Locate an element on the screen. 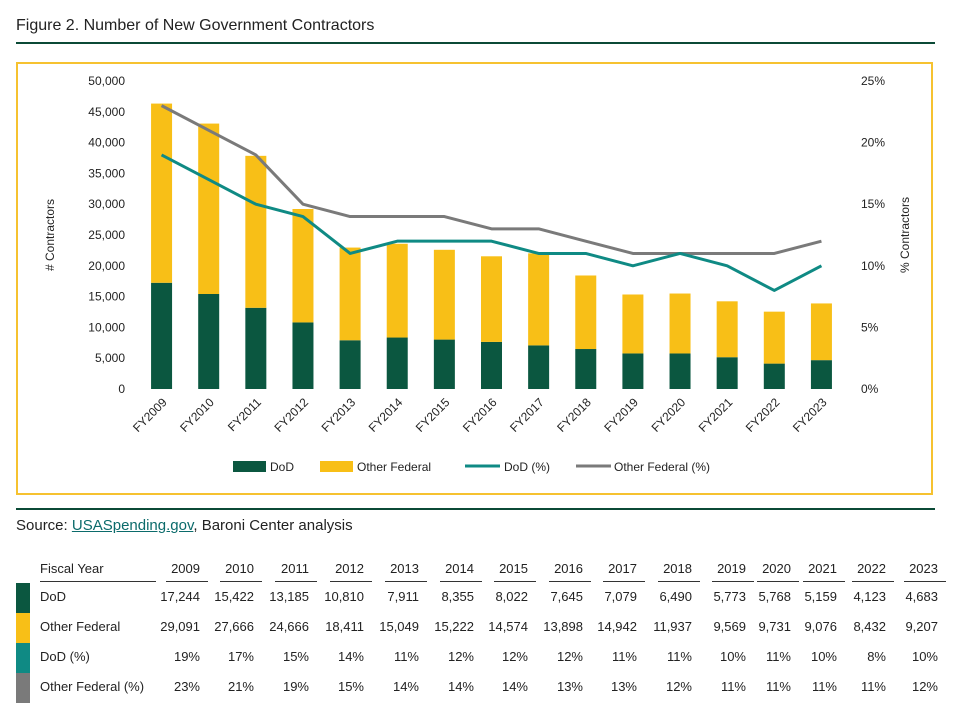 The image size is (971, 708). table-header-year: 2013 is located at coordinates (404, 568).